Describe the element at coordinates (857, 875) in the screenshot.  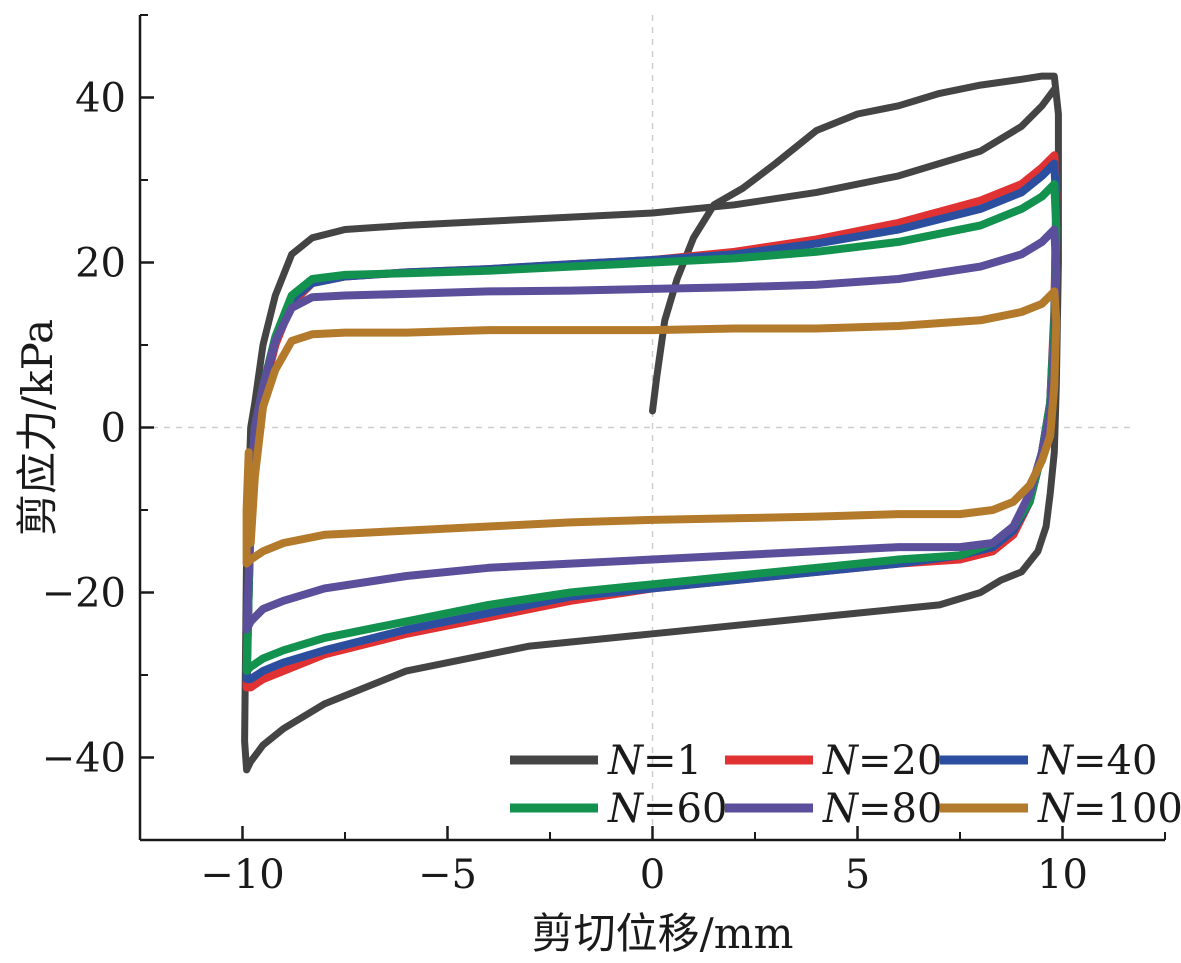
I see `x-tick-label: 5` at that location.